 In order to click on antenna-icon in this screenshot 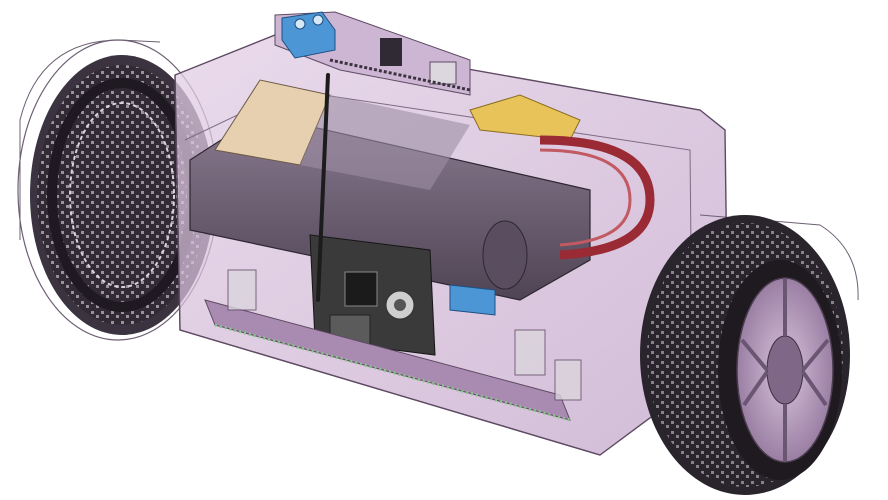, I will do `click(323, 187)`.